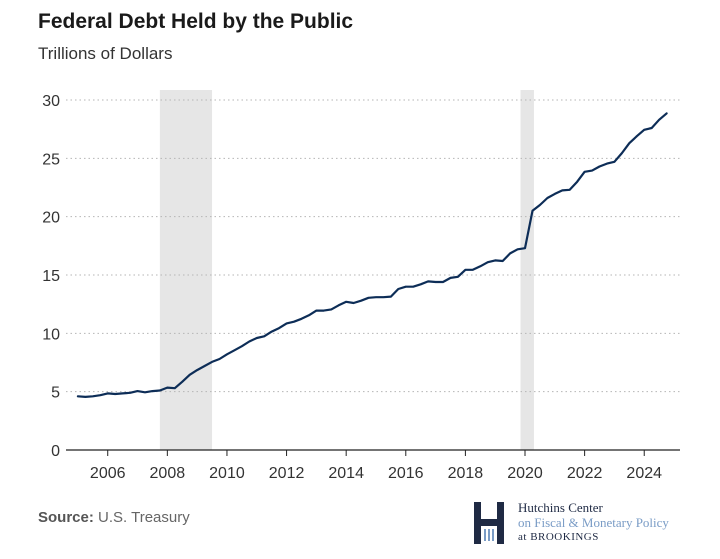  What do you see at coordinates (489, 523) in the screenshot?
I see `hutchins-h-icon` at bounding box center [489, 523].